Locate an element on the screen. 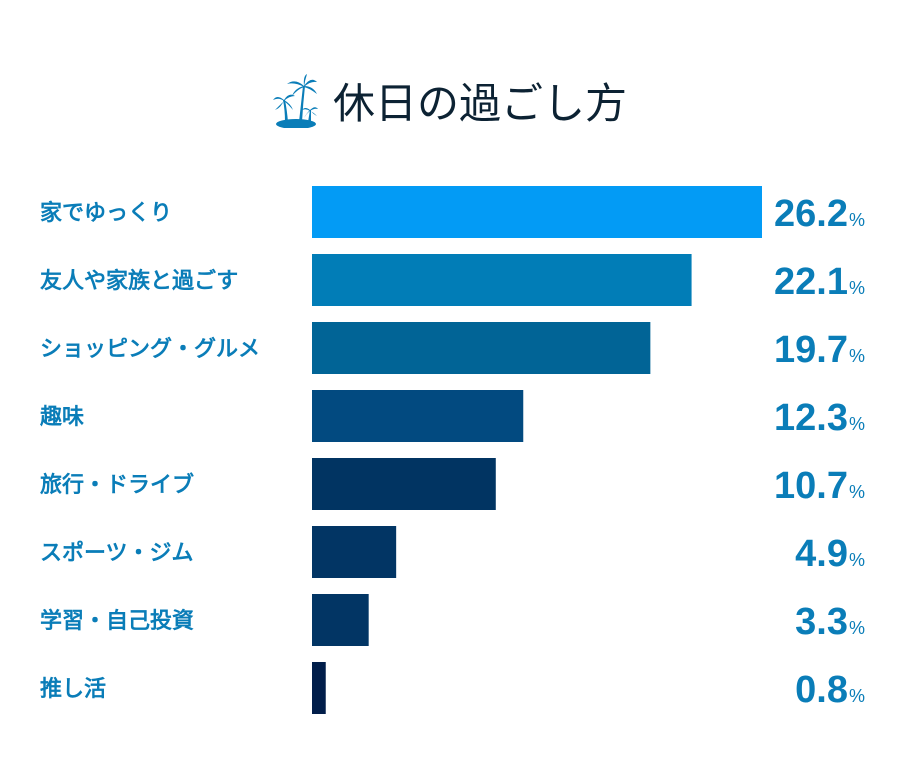 The width and height of the screenshot is (900, 780). category-label: 趣味 is located at coordinates (61, 417).